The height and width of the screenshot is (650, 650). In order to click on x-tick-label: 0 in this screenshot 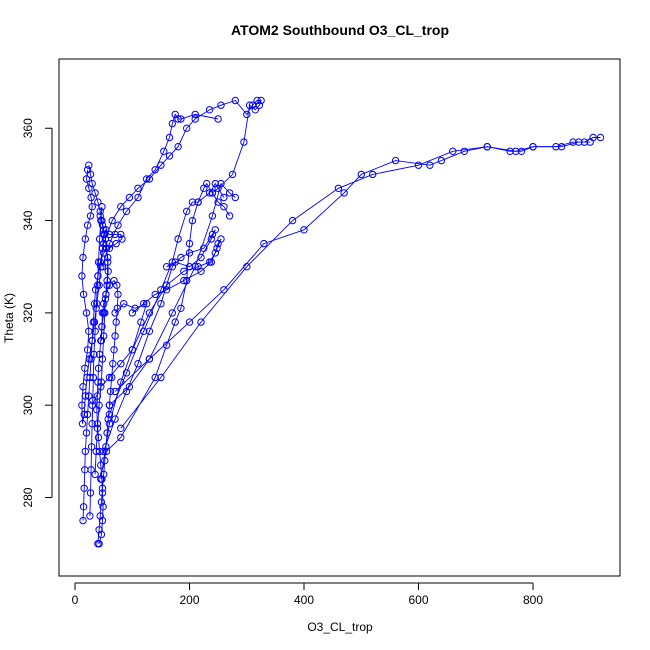, I will do `click(75, 600)`.